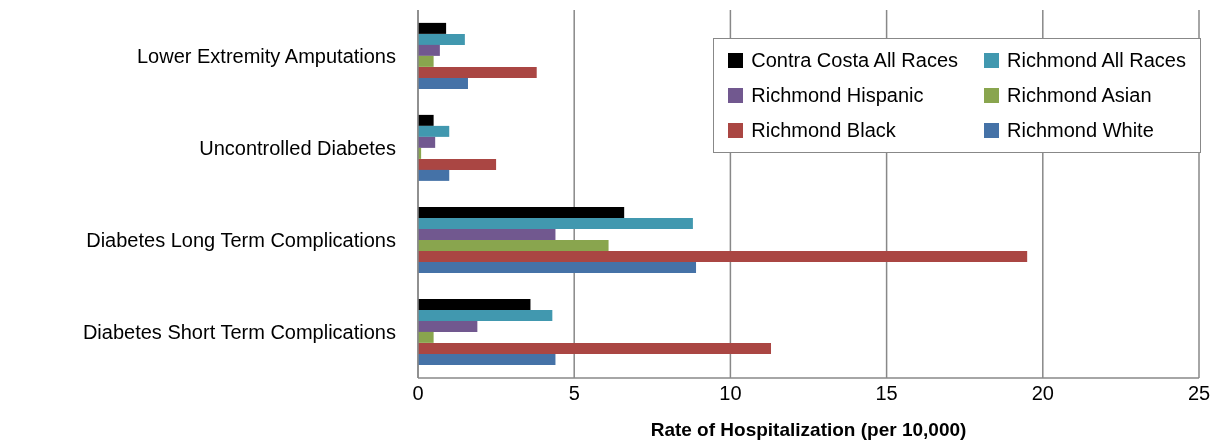 This screenshot has height=446, width=1231. Describe the element at coordinates (808, 429) in the screenshot. I see `x-axis-title: Rate of Hospitalization (per 10,000)` at that location.